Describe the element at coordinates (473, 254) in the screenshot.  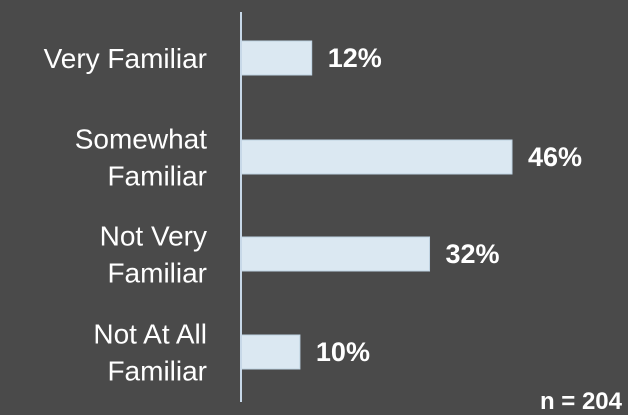
I see `bar-value-label: 32%` at that location.